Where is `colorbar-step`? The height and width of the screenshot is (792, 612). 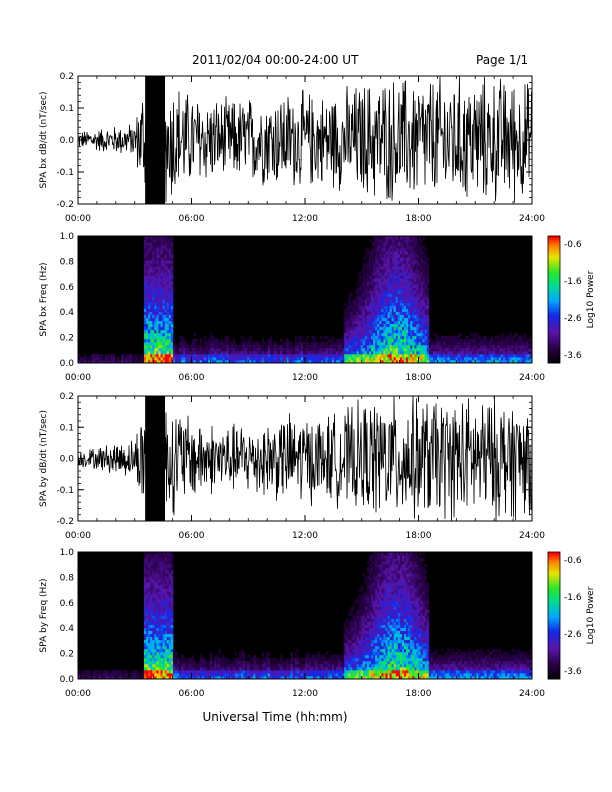
colorbar-step is located at coordinates (554, 354).